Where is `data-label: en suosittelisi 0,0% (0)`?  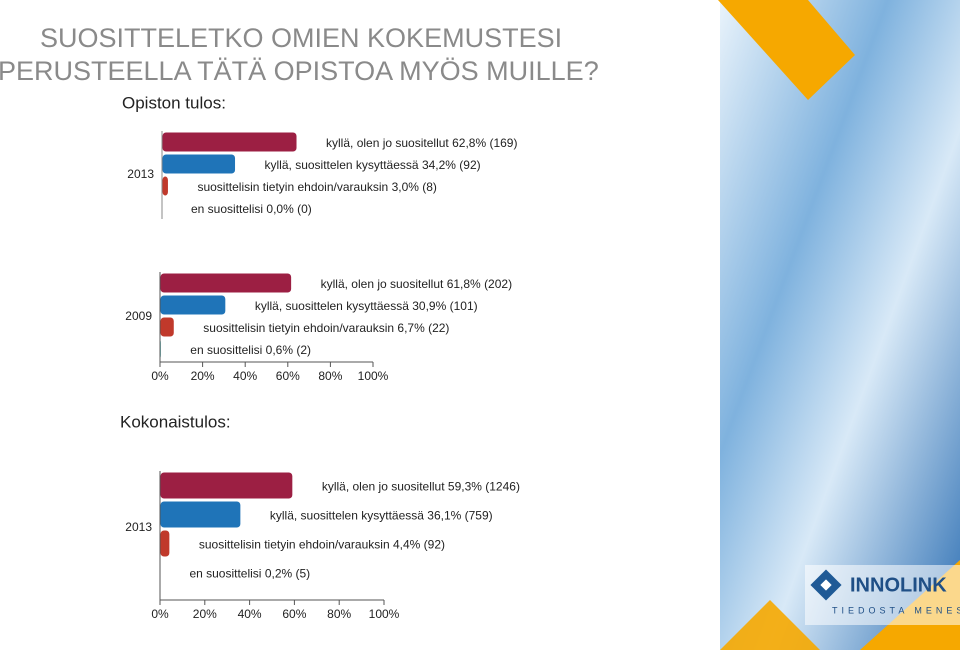 data-label: en suosittelisi 0,0% (0) is located at coordinates (251, 209).